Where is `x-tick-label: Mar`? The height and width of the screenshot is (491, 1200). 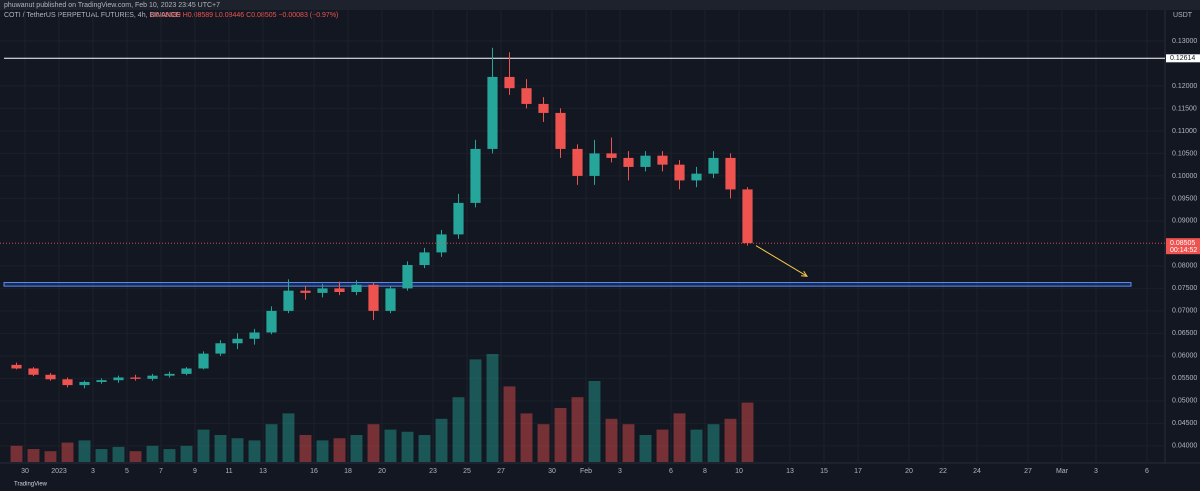 x-tick-label: Mar is located at coordinates (1062, 471).